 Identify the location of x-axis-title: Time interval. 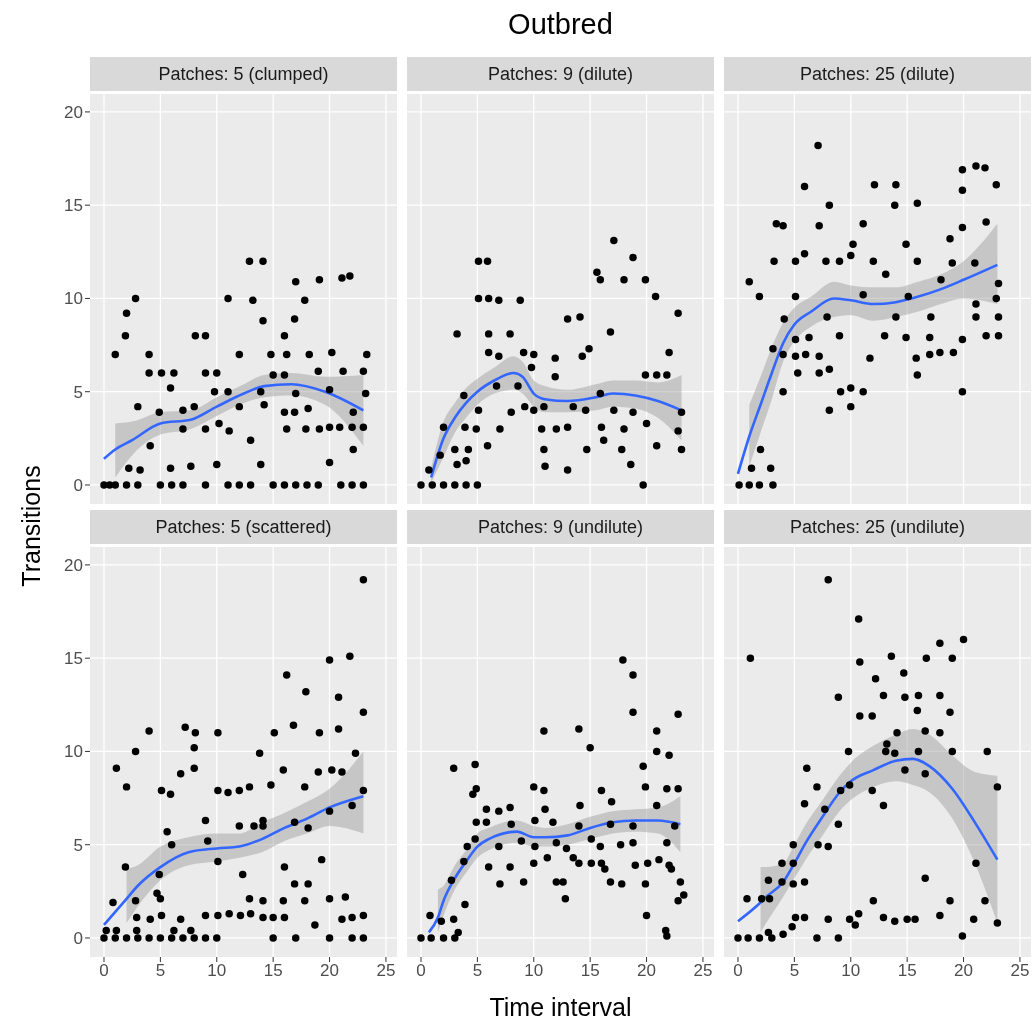
(560, 1007).